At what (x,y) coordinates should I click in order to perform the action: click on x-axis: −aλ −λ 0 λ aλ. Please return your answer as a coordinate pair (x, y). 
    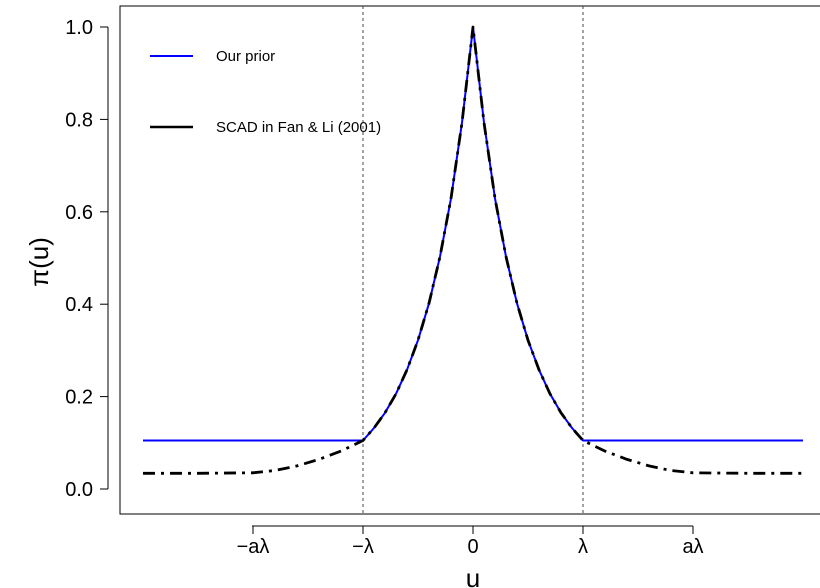
    Looking at the image, I should click on (470, 541).